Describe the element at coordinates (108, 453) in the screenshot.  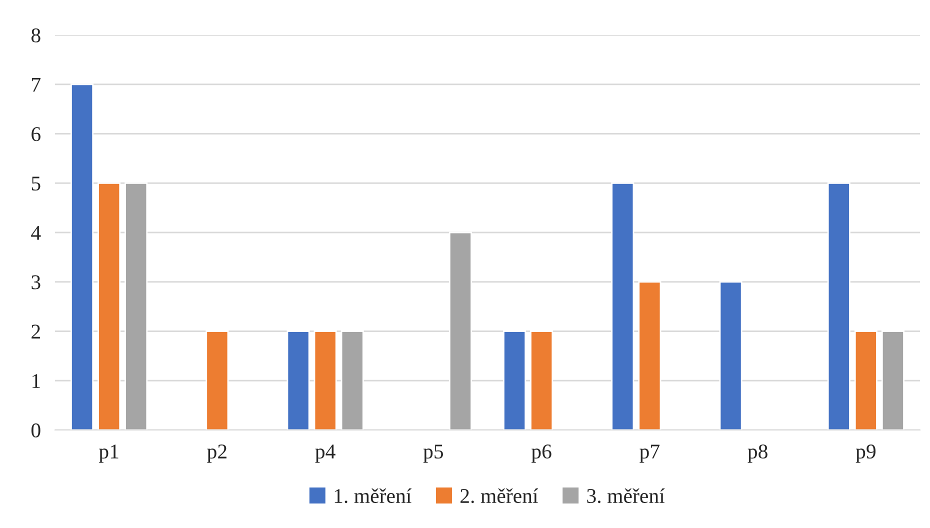
I see `x-tick-label: p1` at that location.